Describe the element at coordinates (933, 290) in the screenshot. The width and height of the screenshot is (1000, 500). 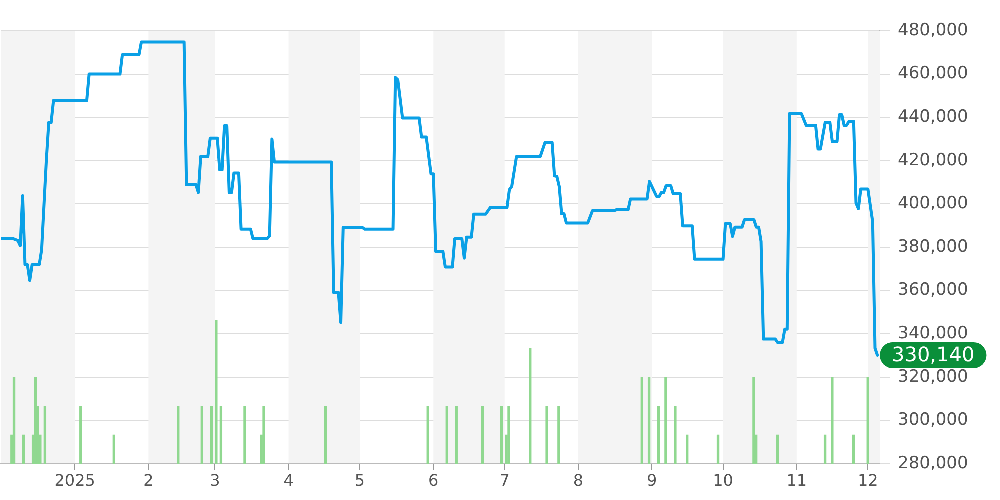
I see `y-tick-label: 360,000` at that location.